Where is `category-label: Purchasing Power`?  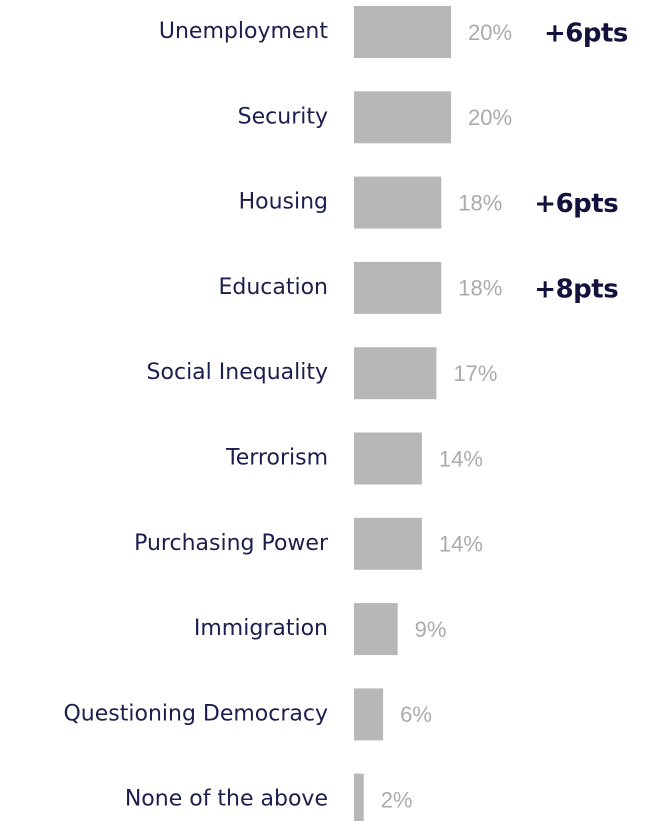 category-label: Purchasing Power is located at coordinates (231, 543).